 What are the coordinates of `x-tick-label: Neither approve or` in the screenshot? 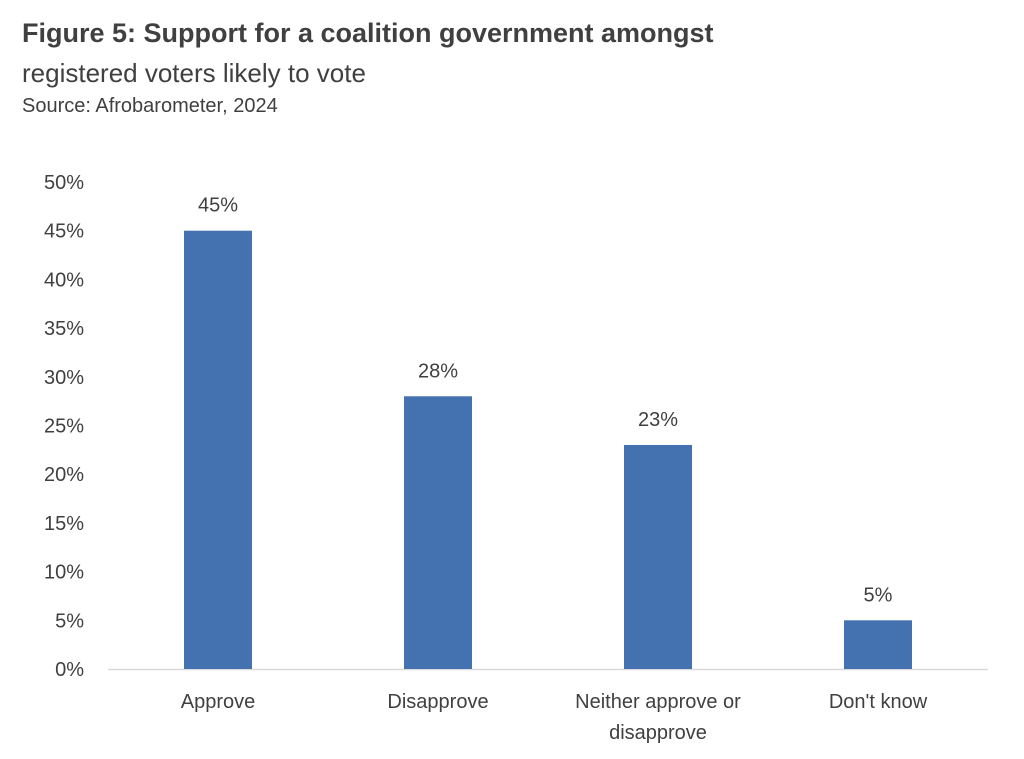 It's located at (658, 702).